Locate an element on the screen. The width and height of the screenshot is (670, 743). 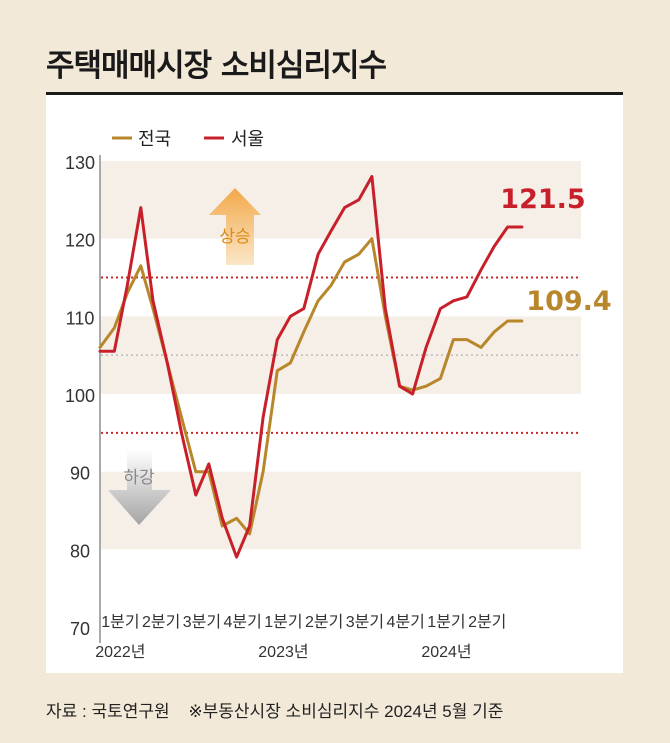
x-year-label-2: 2024년 is located at coordinates (446, 652).